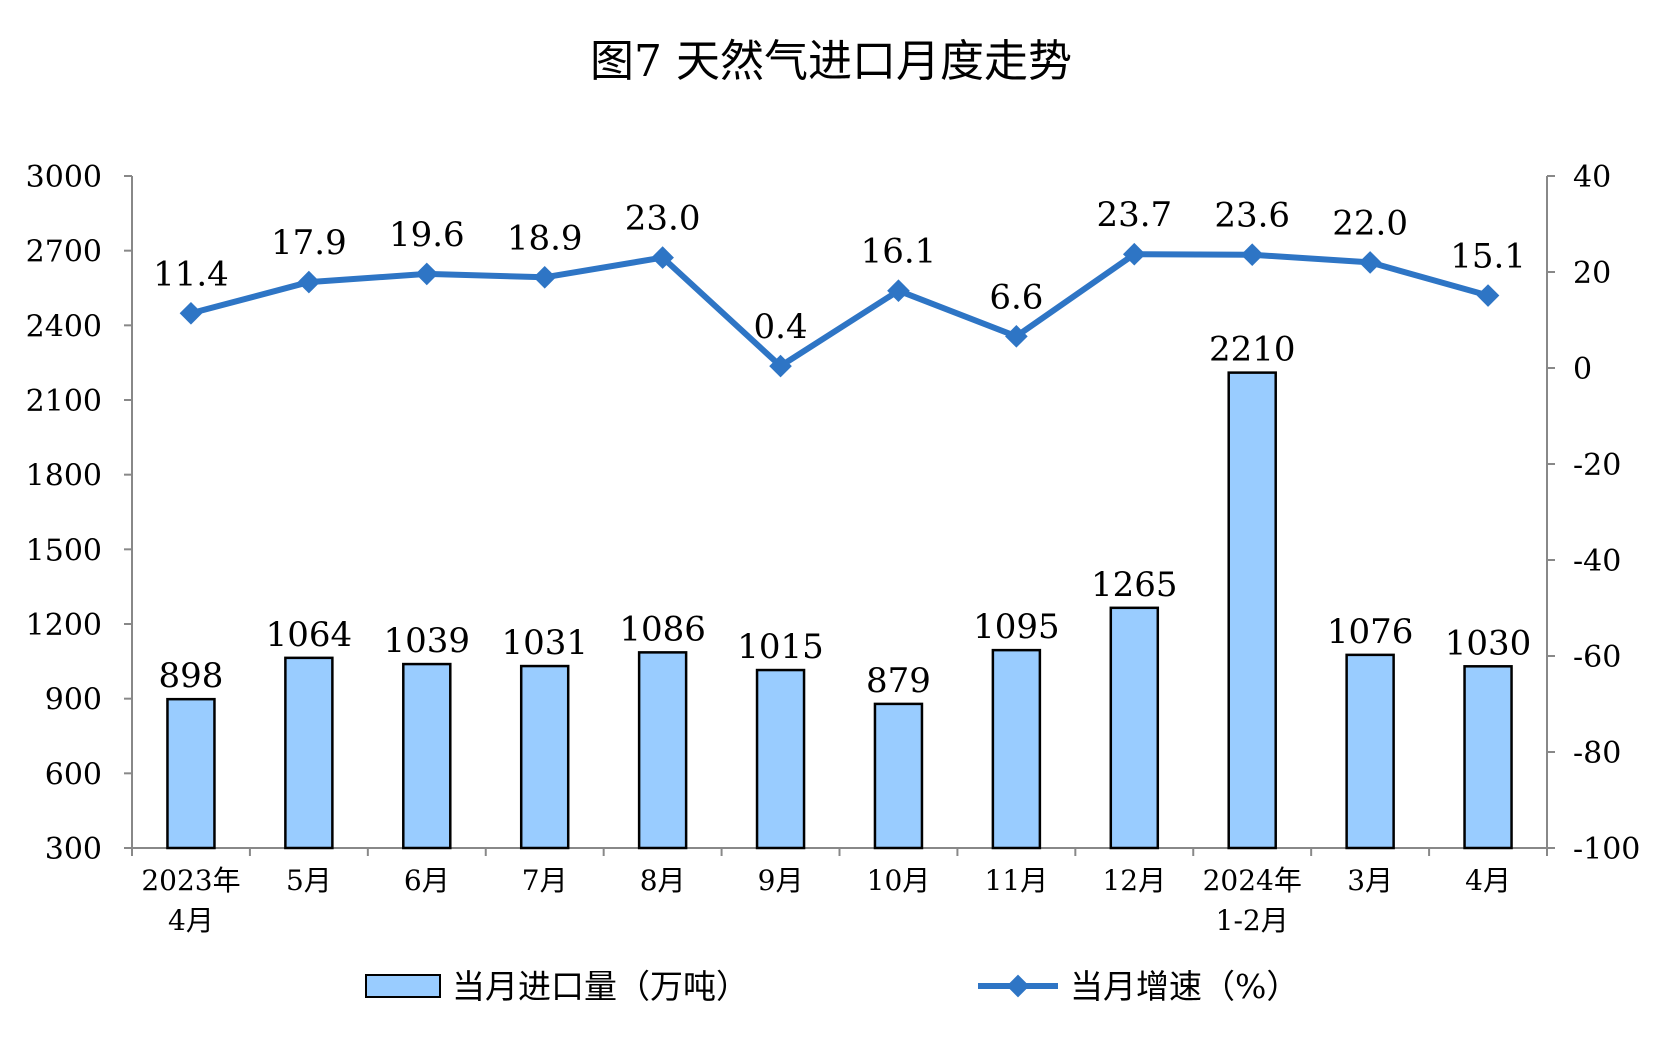  I want to click on line-data-label: 23.6, so click(1252, 216).